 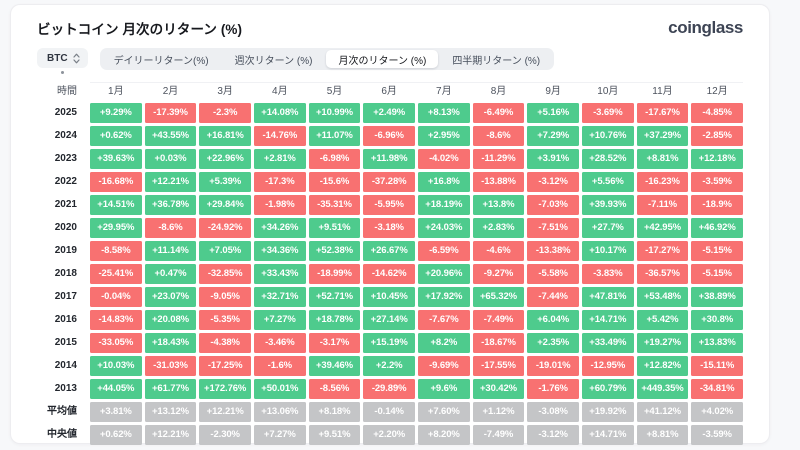 I want to click on tab-1: 週次リターン (%), so click(x=274, y=59).